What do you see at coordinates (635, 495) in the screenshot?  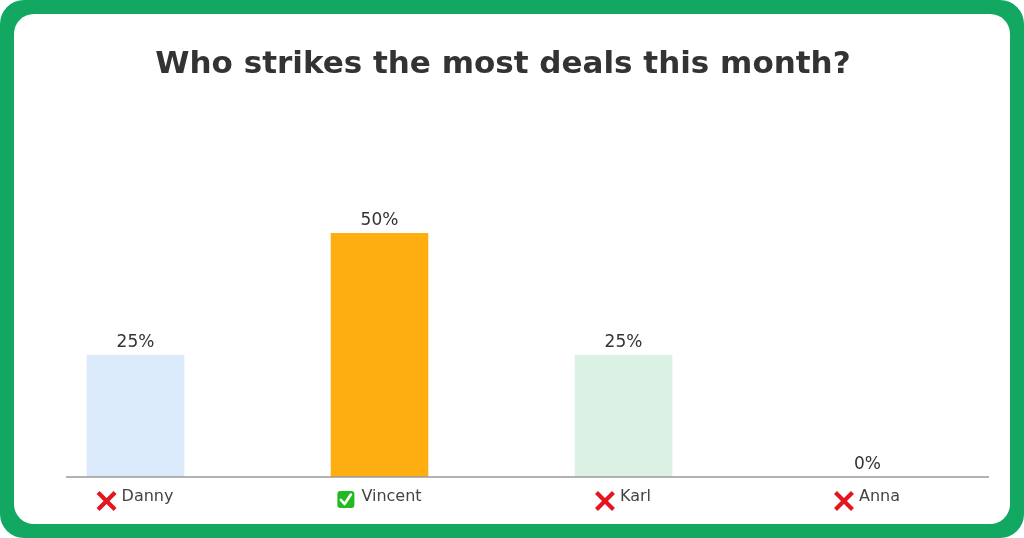 I see `x-tick-label: Karl` at bounding box center [635, 495].